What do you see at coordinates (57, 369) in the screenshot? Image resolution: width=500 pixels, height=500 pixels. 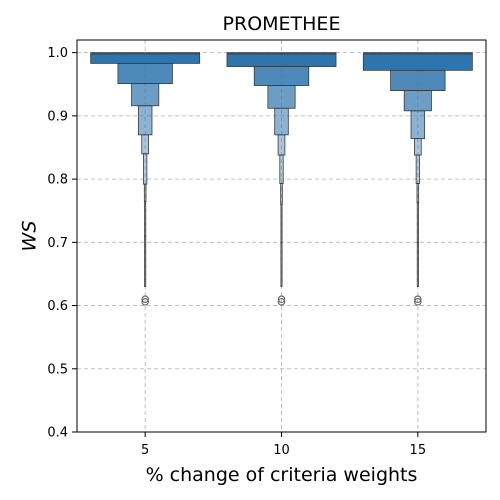 I see `y-tick-label: 0.5` at bounding box center [57, 369].